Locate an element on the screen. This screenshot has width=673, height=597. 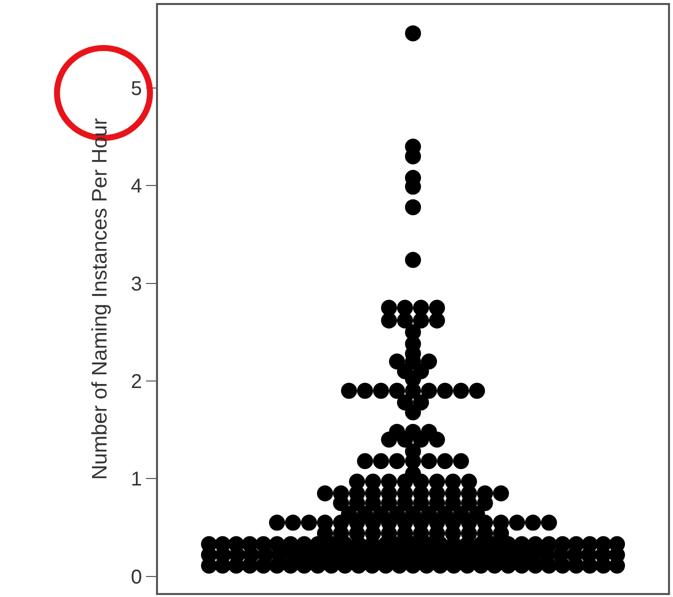
y-tick-label: 0 is located at coordinates (136, 577).